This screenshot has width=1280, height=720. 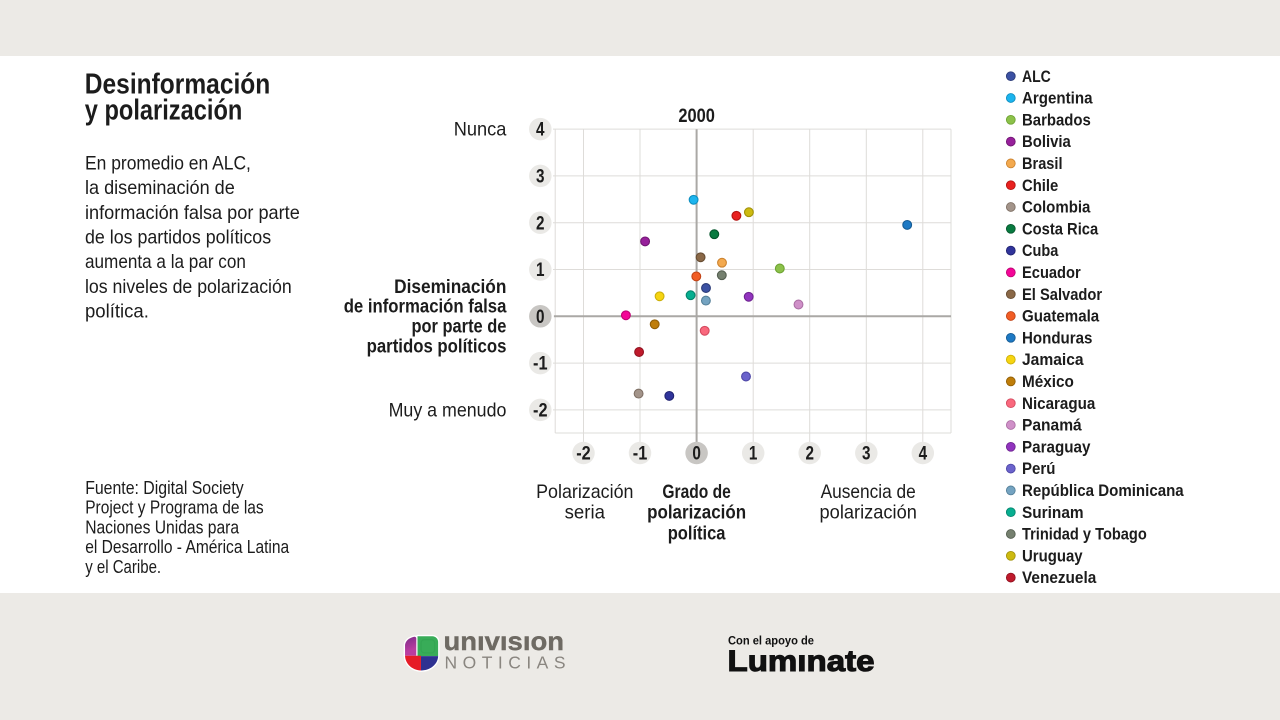 What do you see at coordinates (459, 327) in the screenshot?
I see `svg-text: por parte de` at bounding box center [459, 327].